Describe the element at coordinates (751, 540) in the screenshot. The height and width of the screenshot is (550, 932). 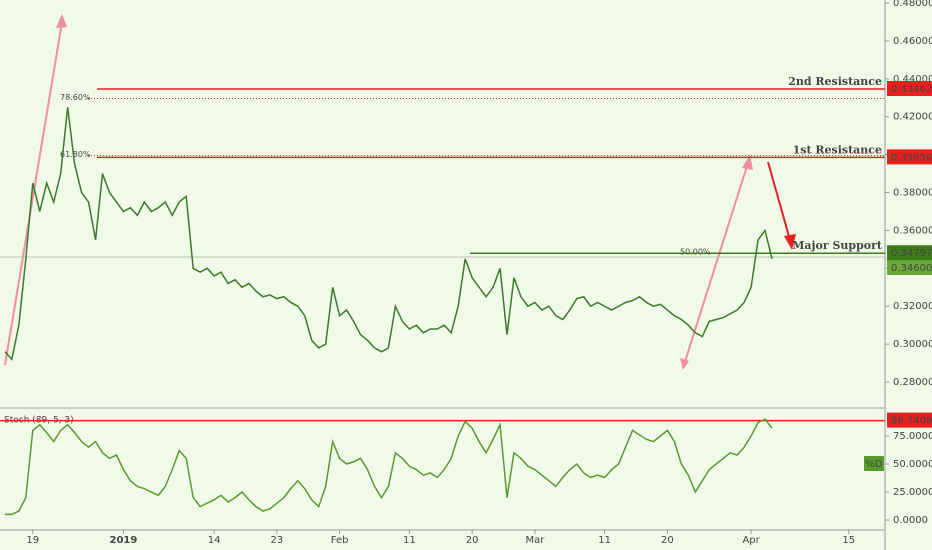
I see `x-tick-label: Apr` at that location.